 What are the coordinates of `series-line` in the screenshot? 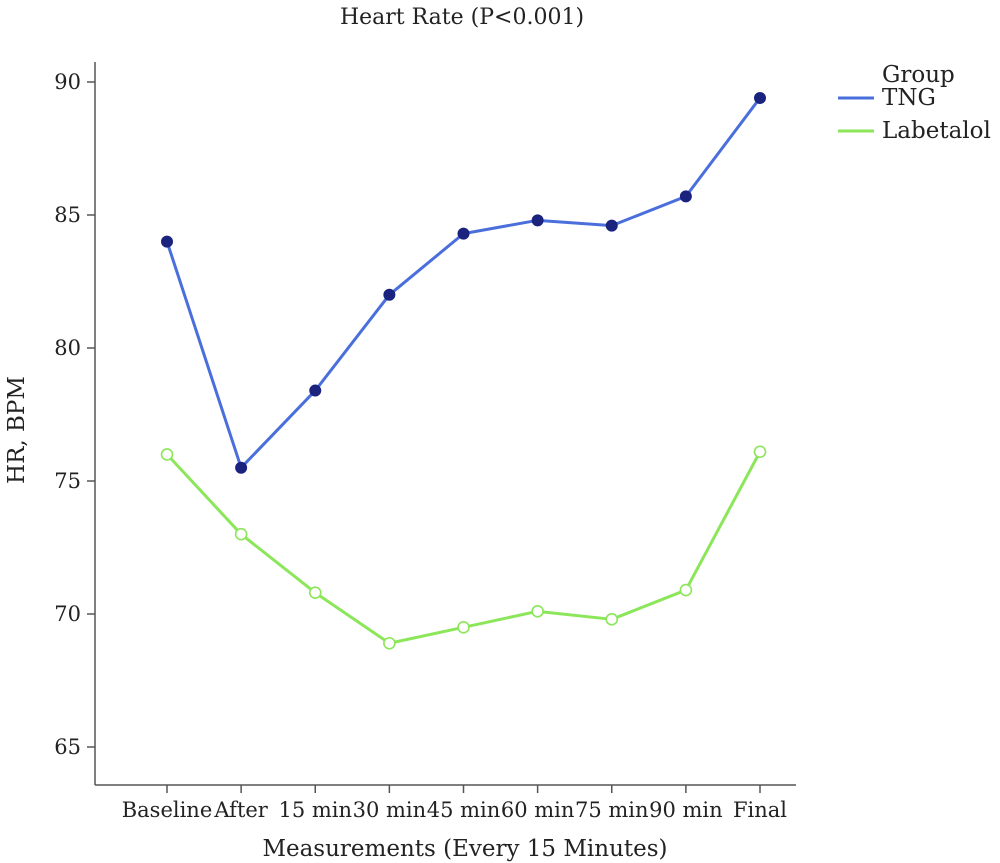 It's located at (463, 548).